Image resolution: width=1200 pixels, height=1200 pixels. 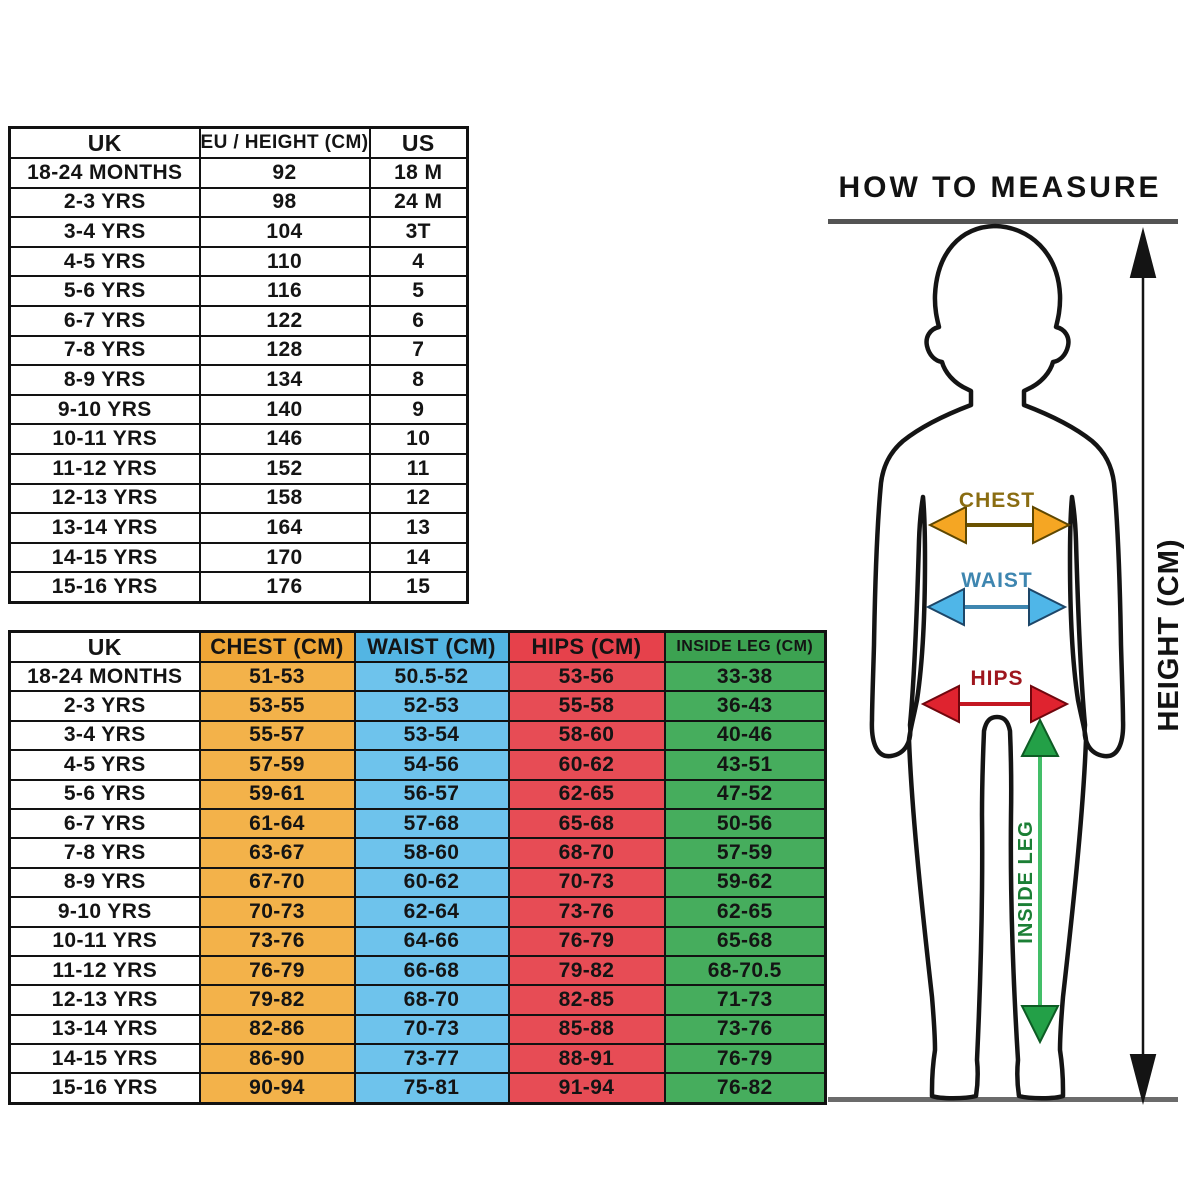 I want to click on table-cell: 73-76, so click(x=745, y=1029).